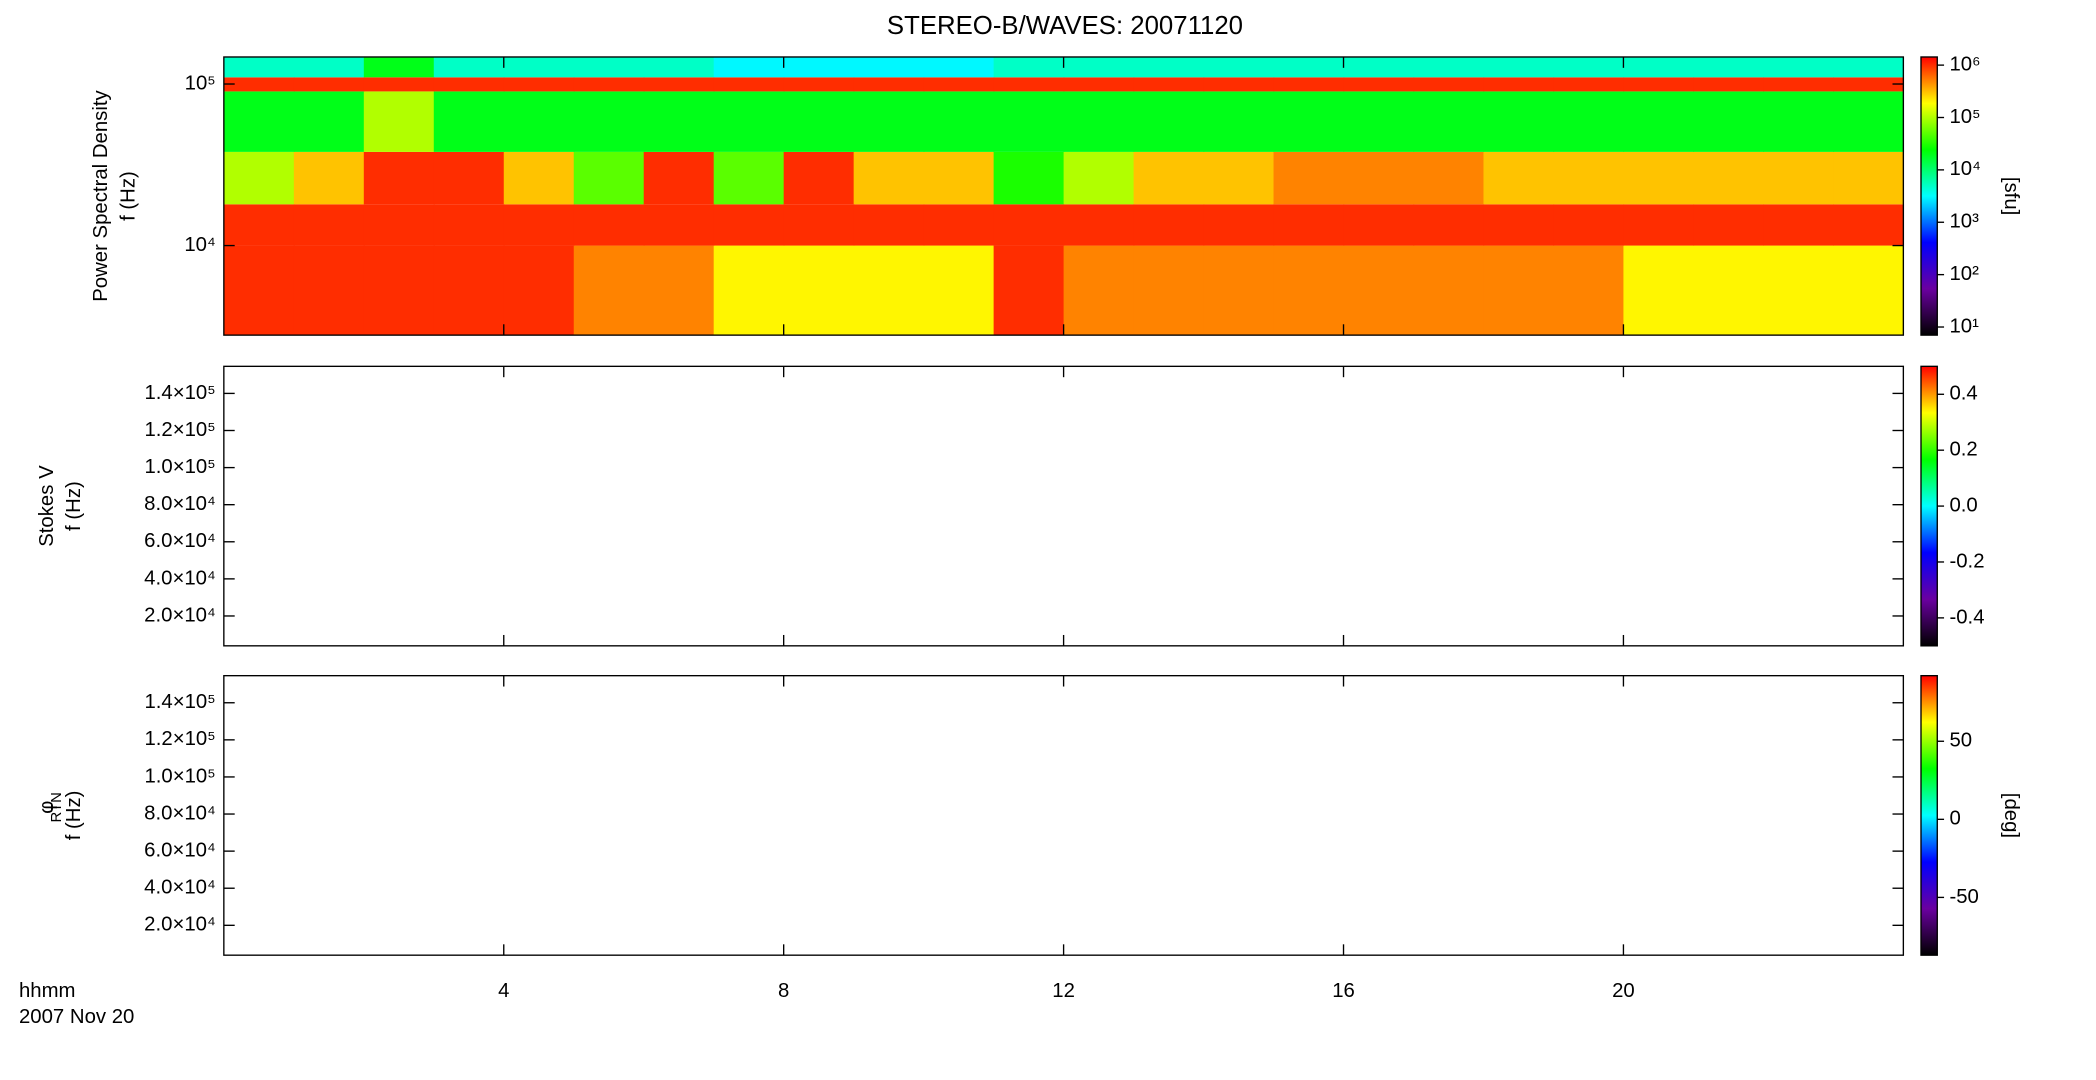  I want to click on y-axis-label: φ, so click(47, 807).